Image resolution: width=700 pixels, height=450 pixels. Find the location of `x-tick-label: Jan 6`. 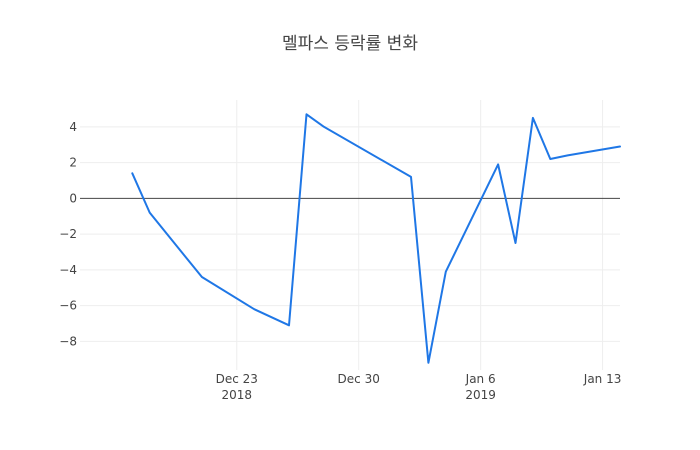

x-tick-label: Jan 6 is located at coordinates (480, 379).